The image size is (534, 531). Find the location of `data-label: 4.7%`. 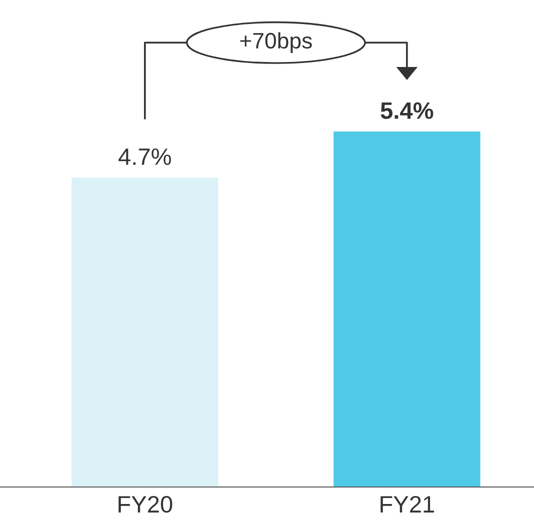

data-label: 4.7% is located at coordinates (144, 156).